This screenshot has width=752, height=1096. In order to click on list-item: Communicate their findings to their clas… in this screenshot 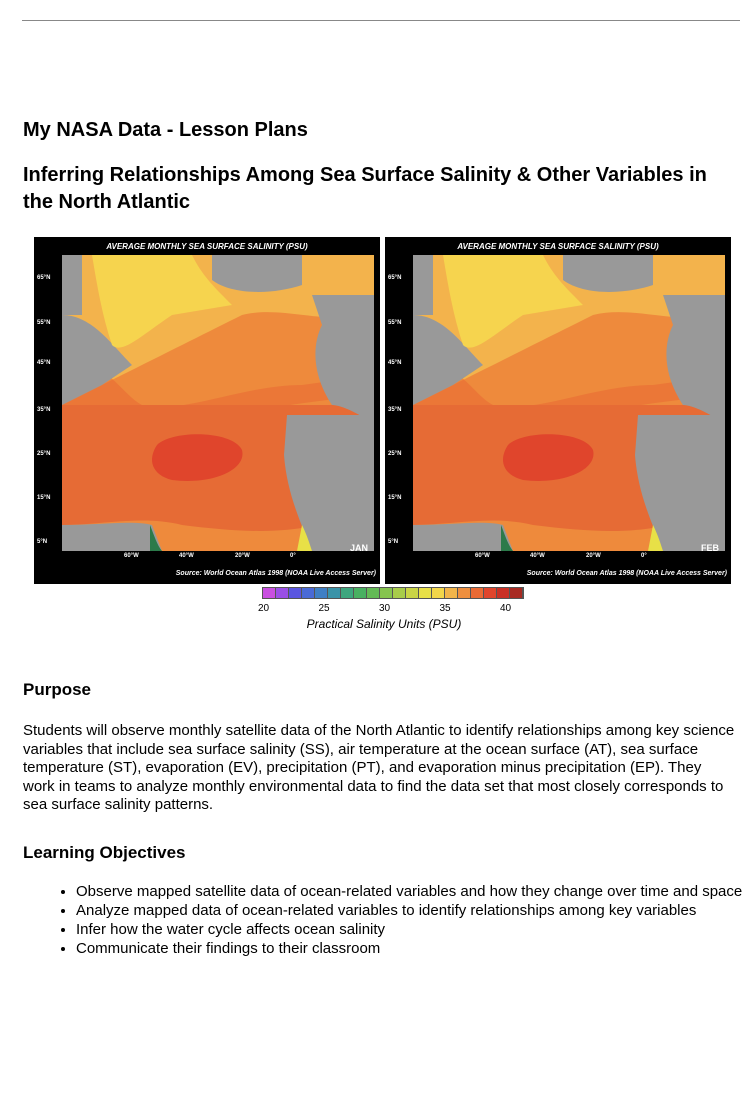, I will do `click(414, 948)`.